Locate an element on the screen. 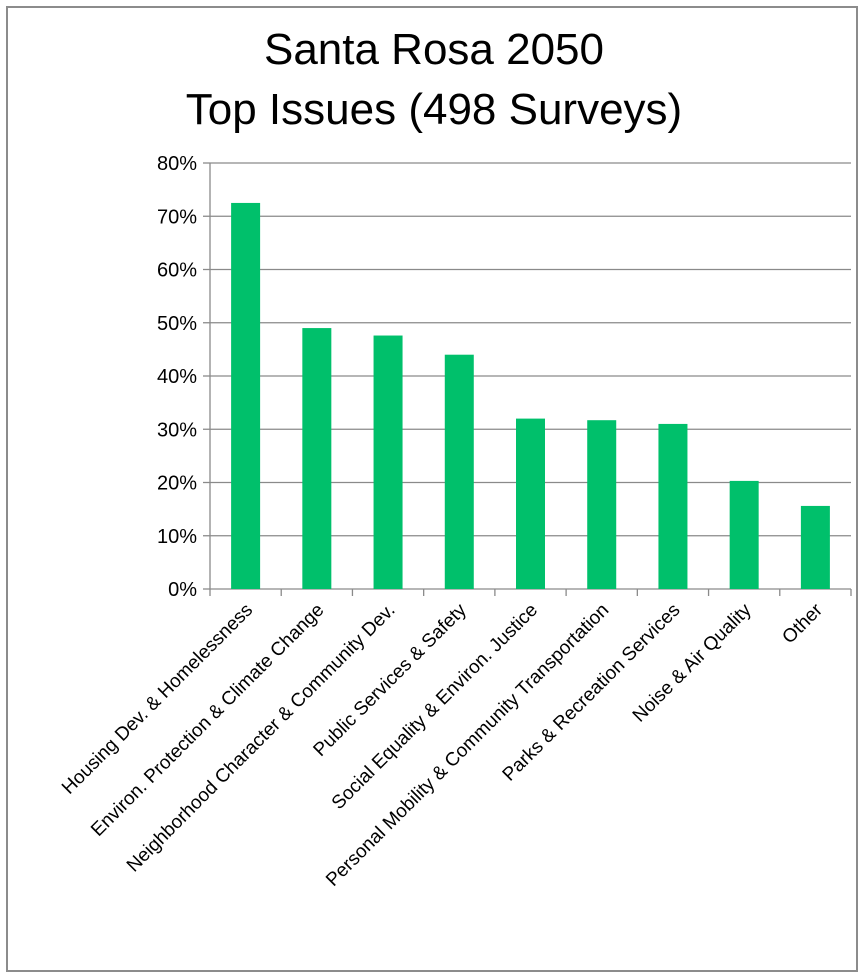  x-category-label: Other is located at coordinates (802, 623).